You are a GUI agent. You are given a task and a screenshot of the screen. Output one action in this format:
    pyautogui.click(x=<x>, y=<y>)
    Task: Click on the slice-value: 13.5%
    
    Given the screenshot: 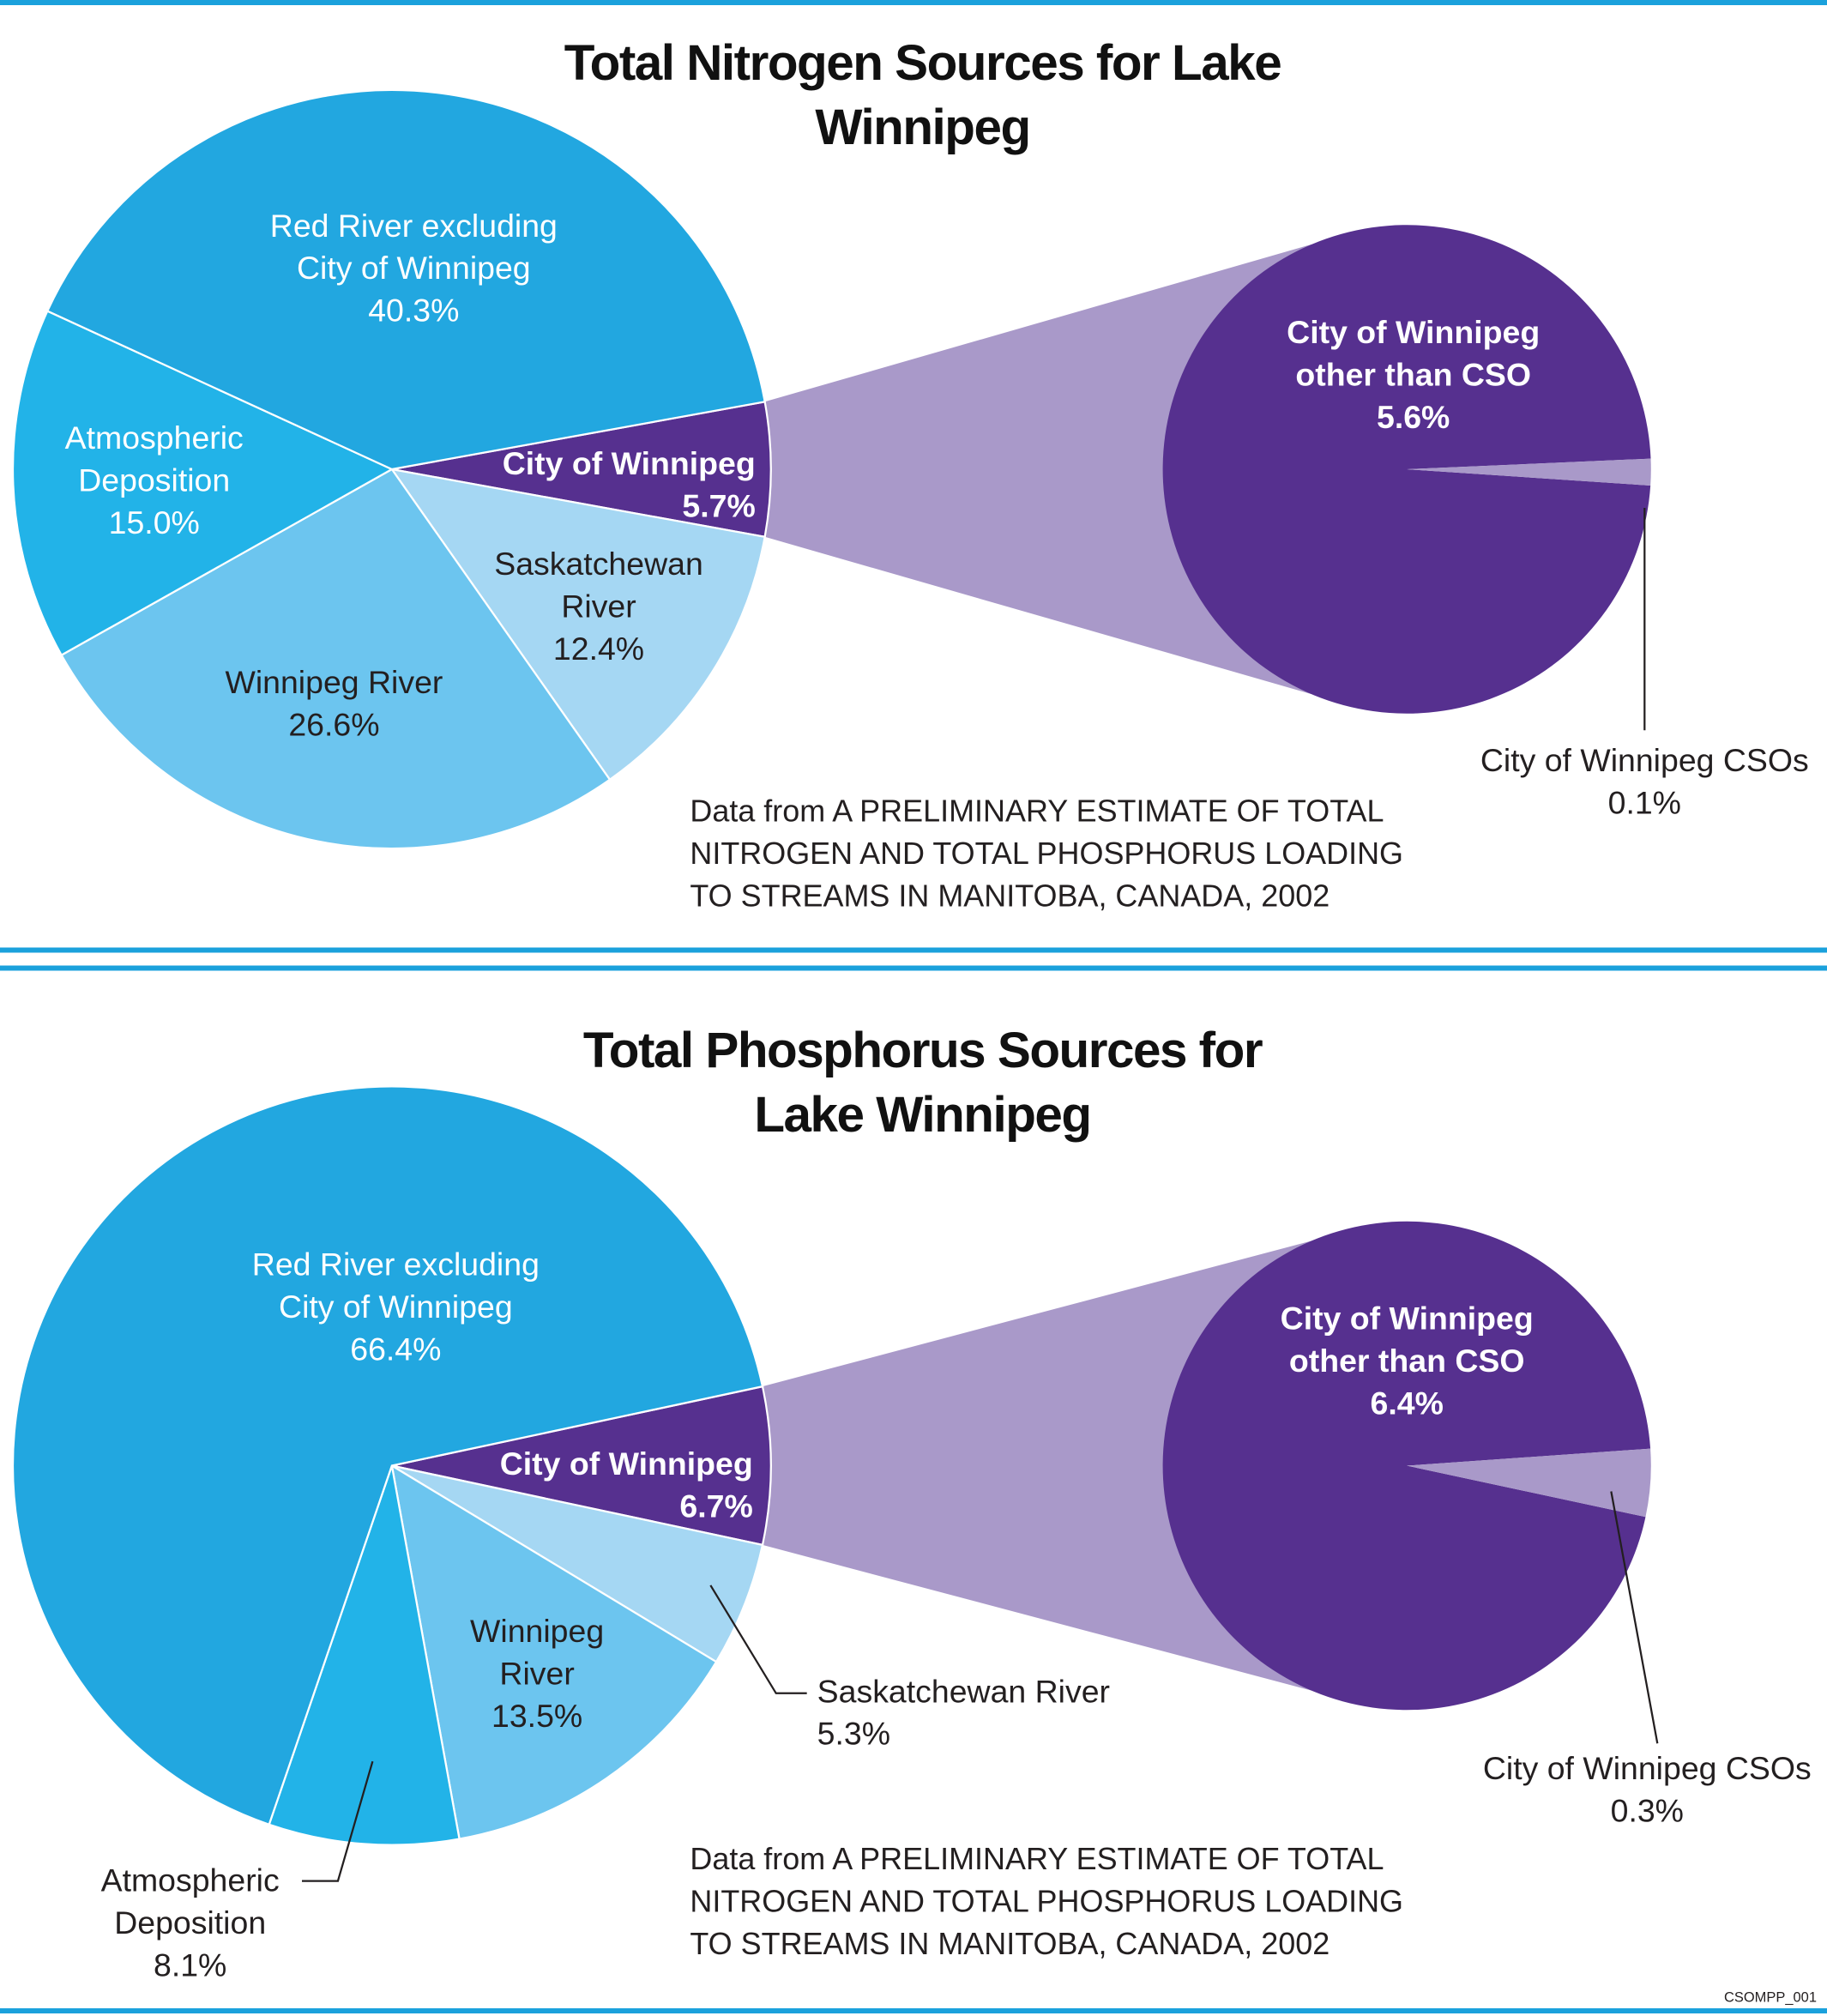 What is the action you would take?
    pyautogui.click(x=537, y=1717)
    